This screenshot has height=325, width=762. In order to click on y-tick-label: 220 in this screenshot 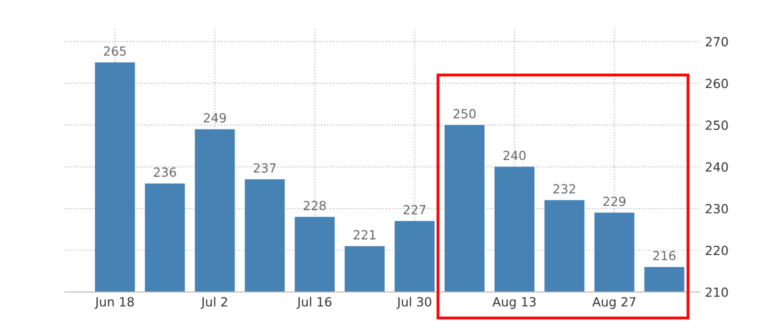, I will do `click(717, 251)`.